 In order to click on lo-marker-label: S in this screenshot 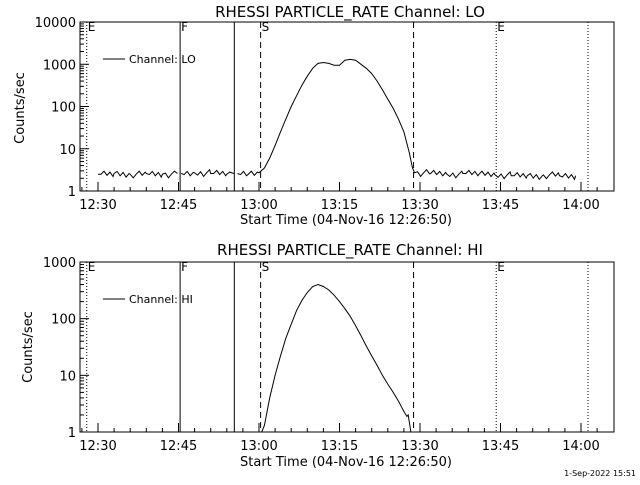, I will do `click(266, 27)`.